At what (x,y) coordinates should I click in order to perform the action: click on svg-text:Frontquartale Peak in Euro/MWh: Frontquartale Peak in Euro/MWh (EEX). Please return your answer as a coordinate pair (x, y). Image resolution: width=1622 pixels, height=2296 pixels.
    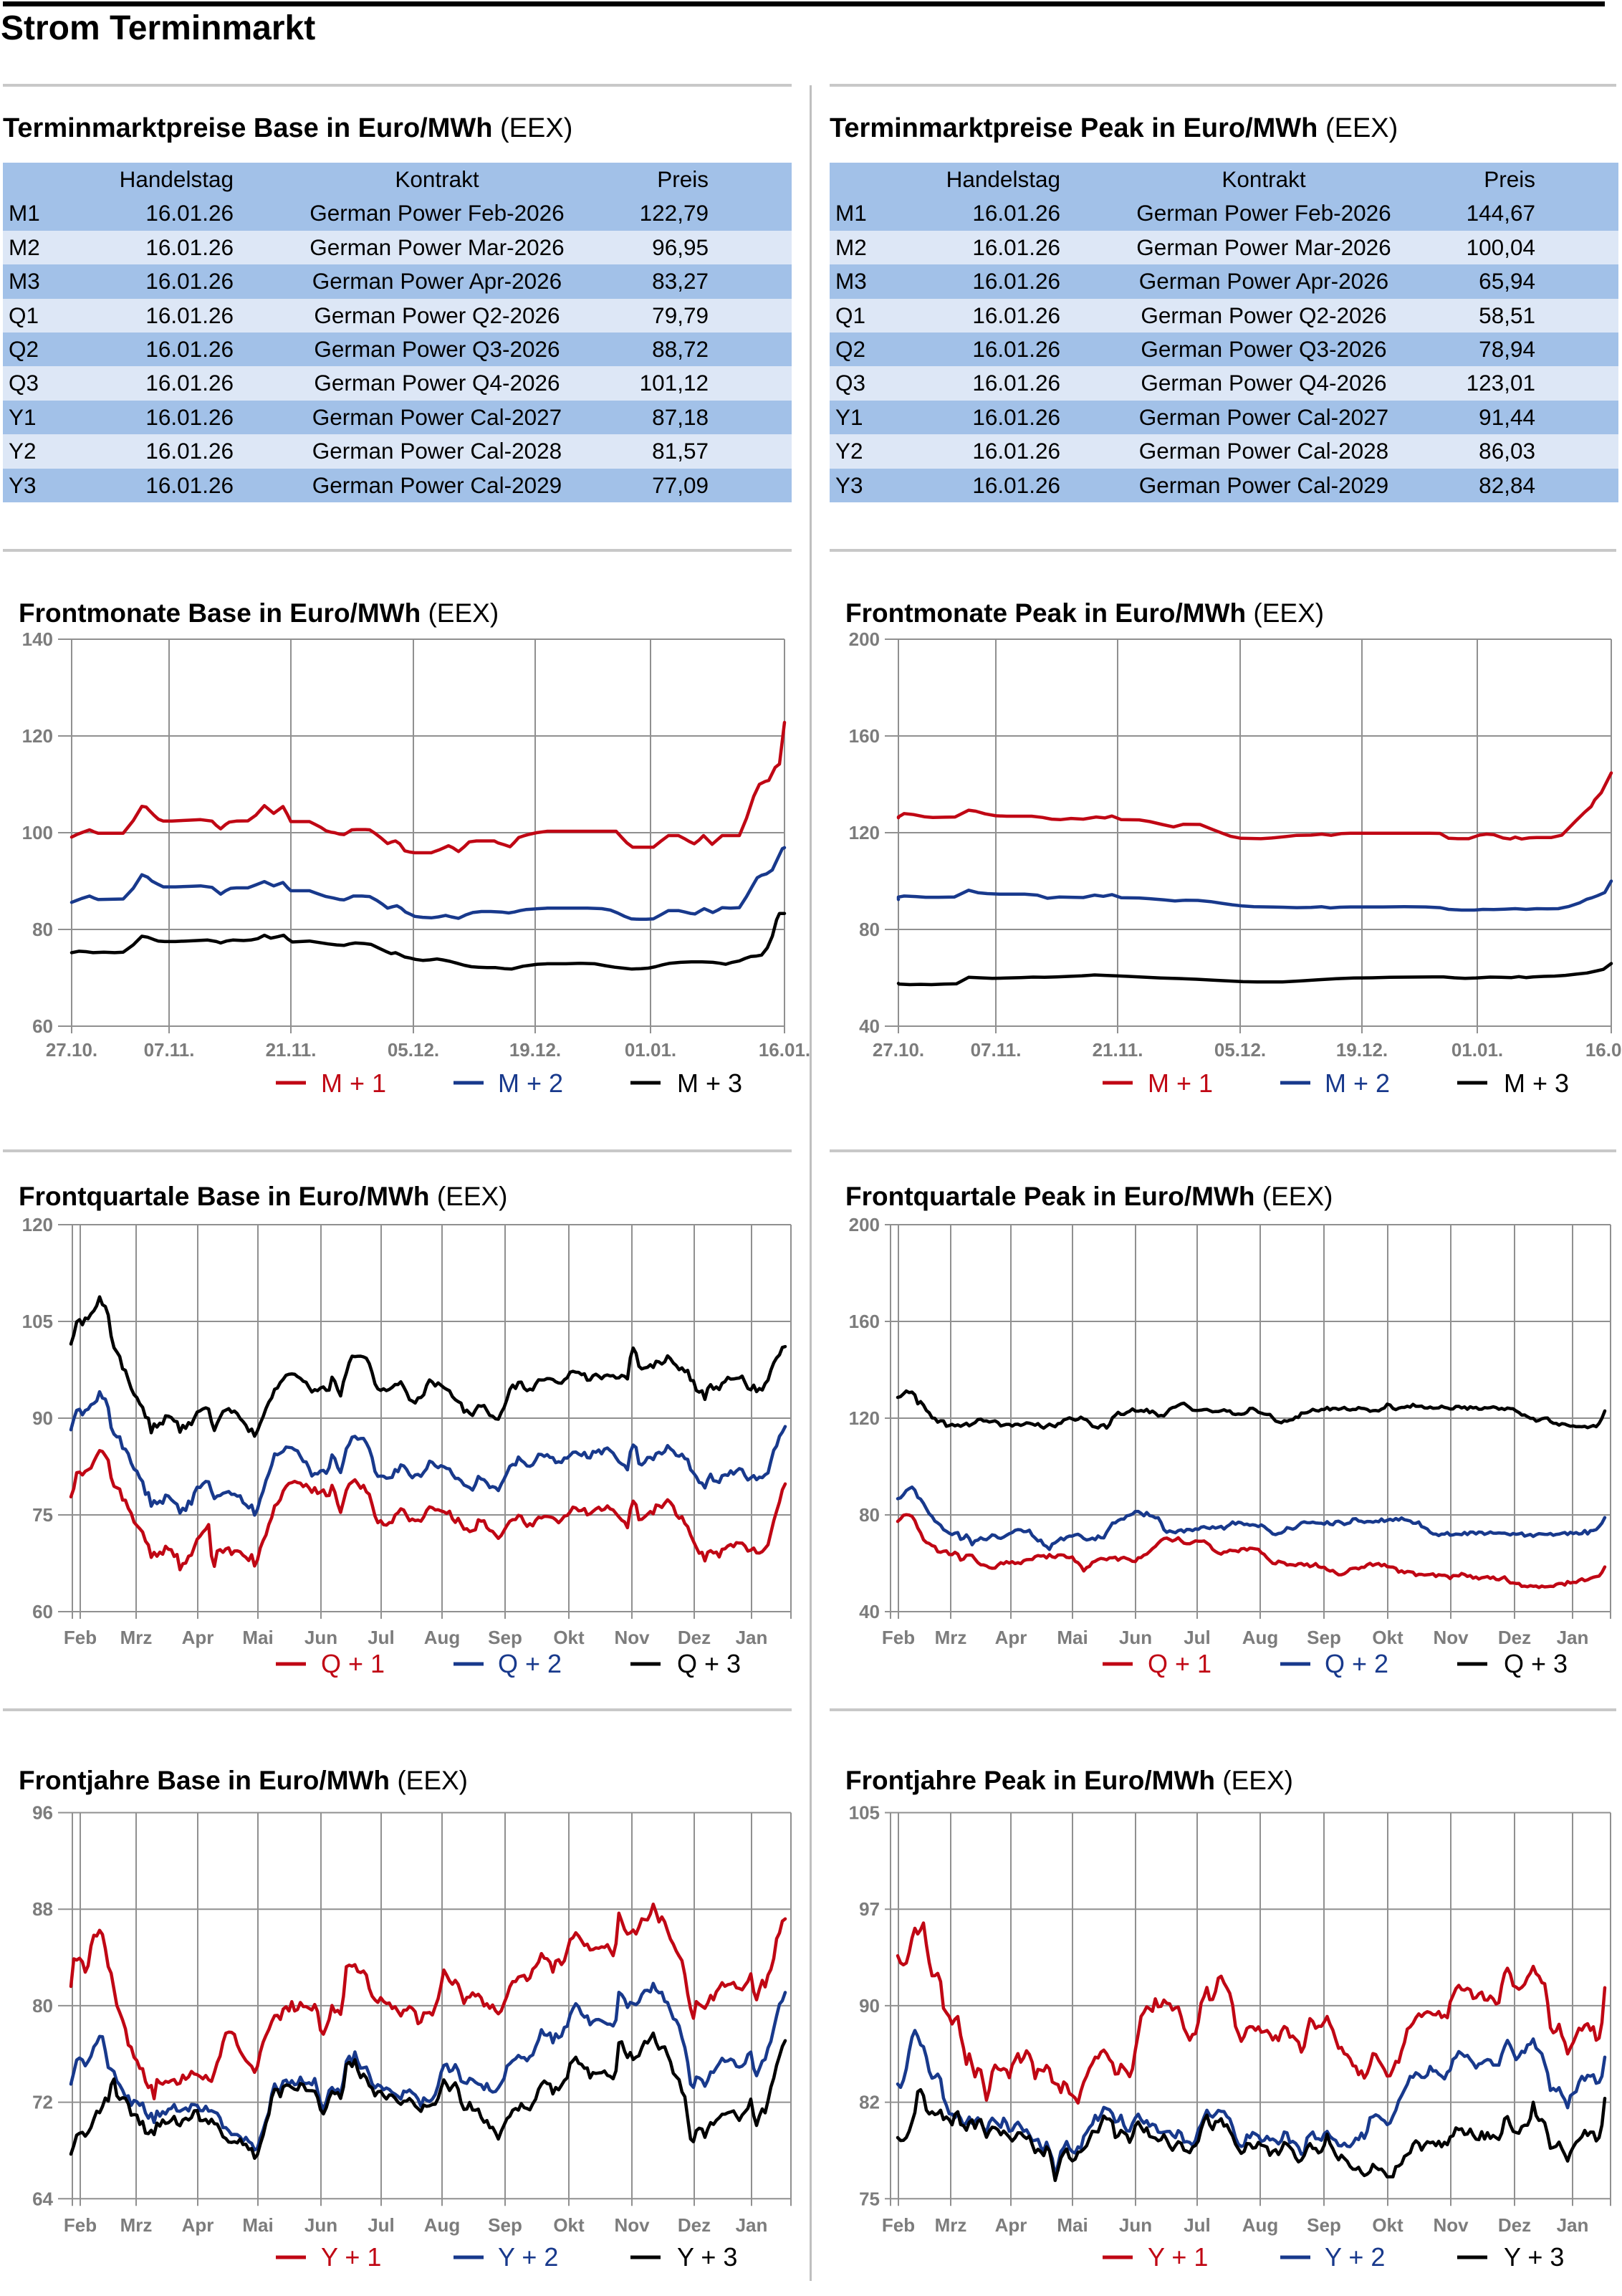
    Looking at the image, I should click on (1089, 1196).